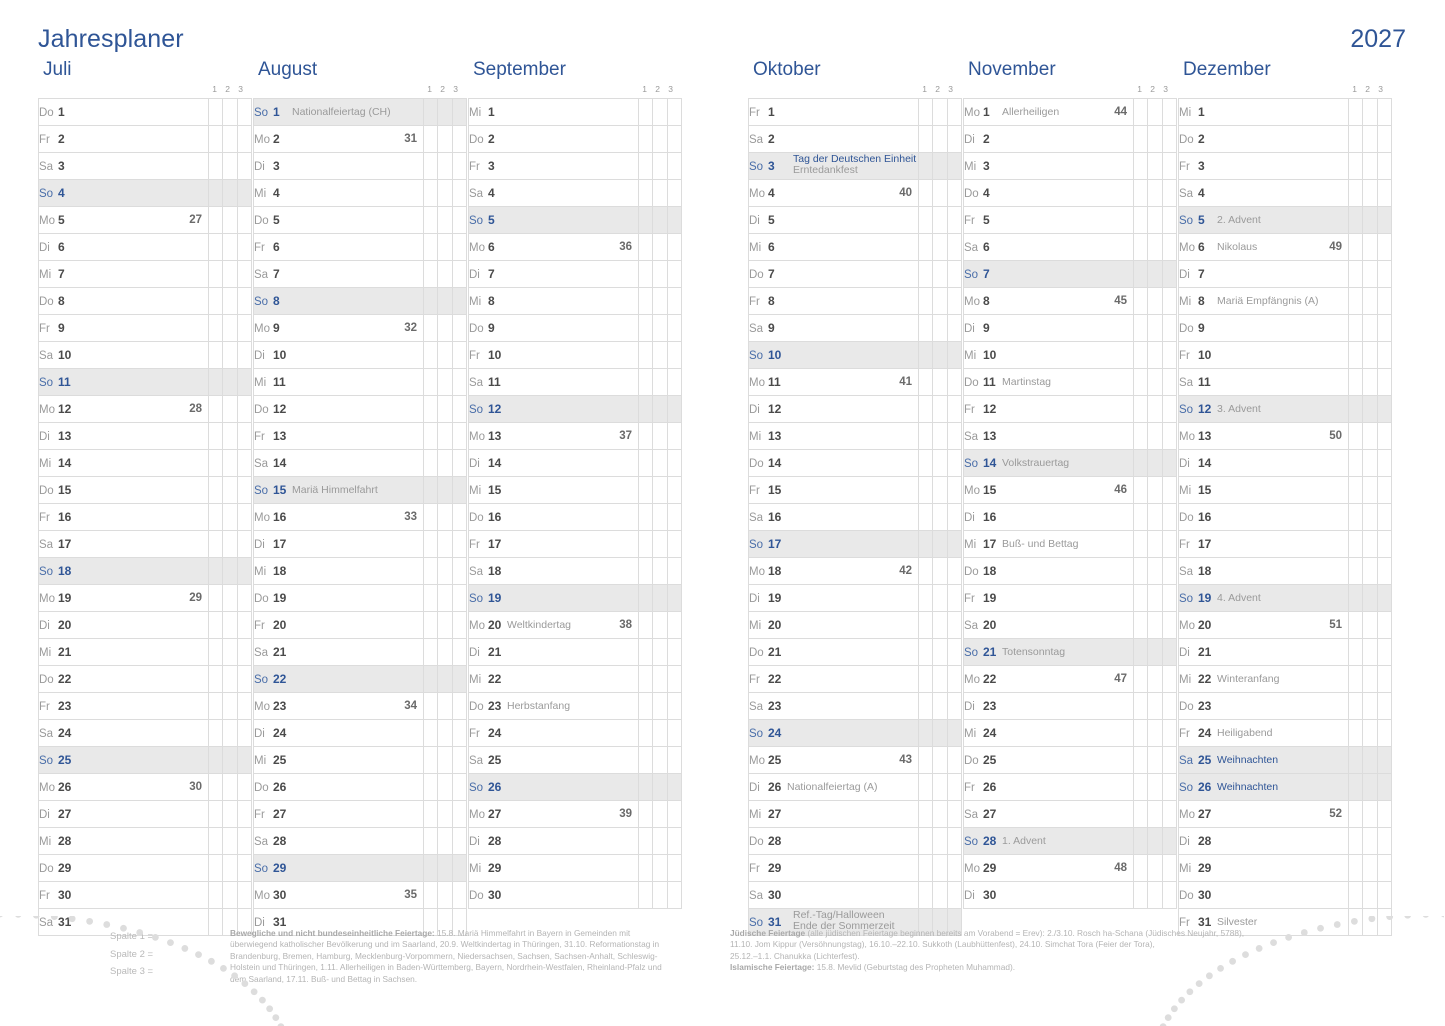  I want to click on day-cell: Sa 21, so click(338, 652).